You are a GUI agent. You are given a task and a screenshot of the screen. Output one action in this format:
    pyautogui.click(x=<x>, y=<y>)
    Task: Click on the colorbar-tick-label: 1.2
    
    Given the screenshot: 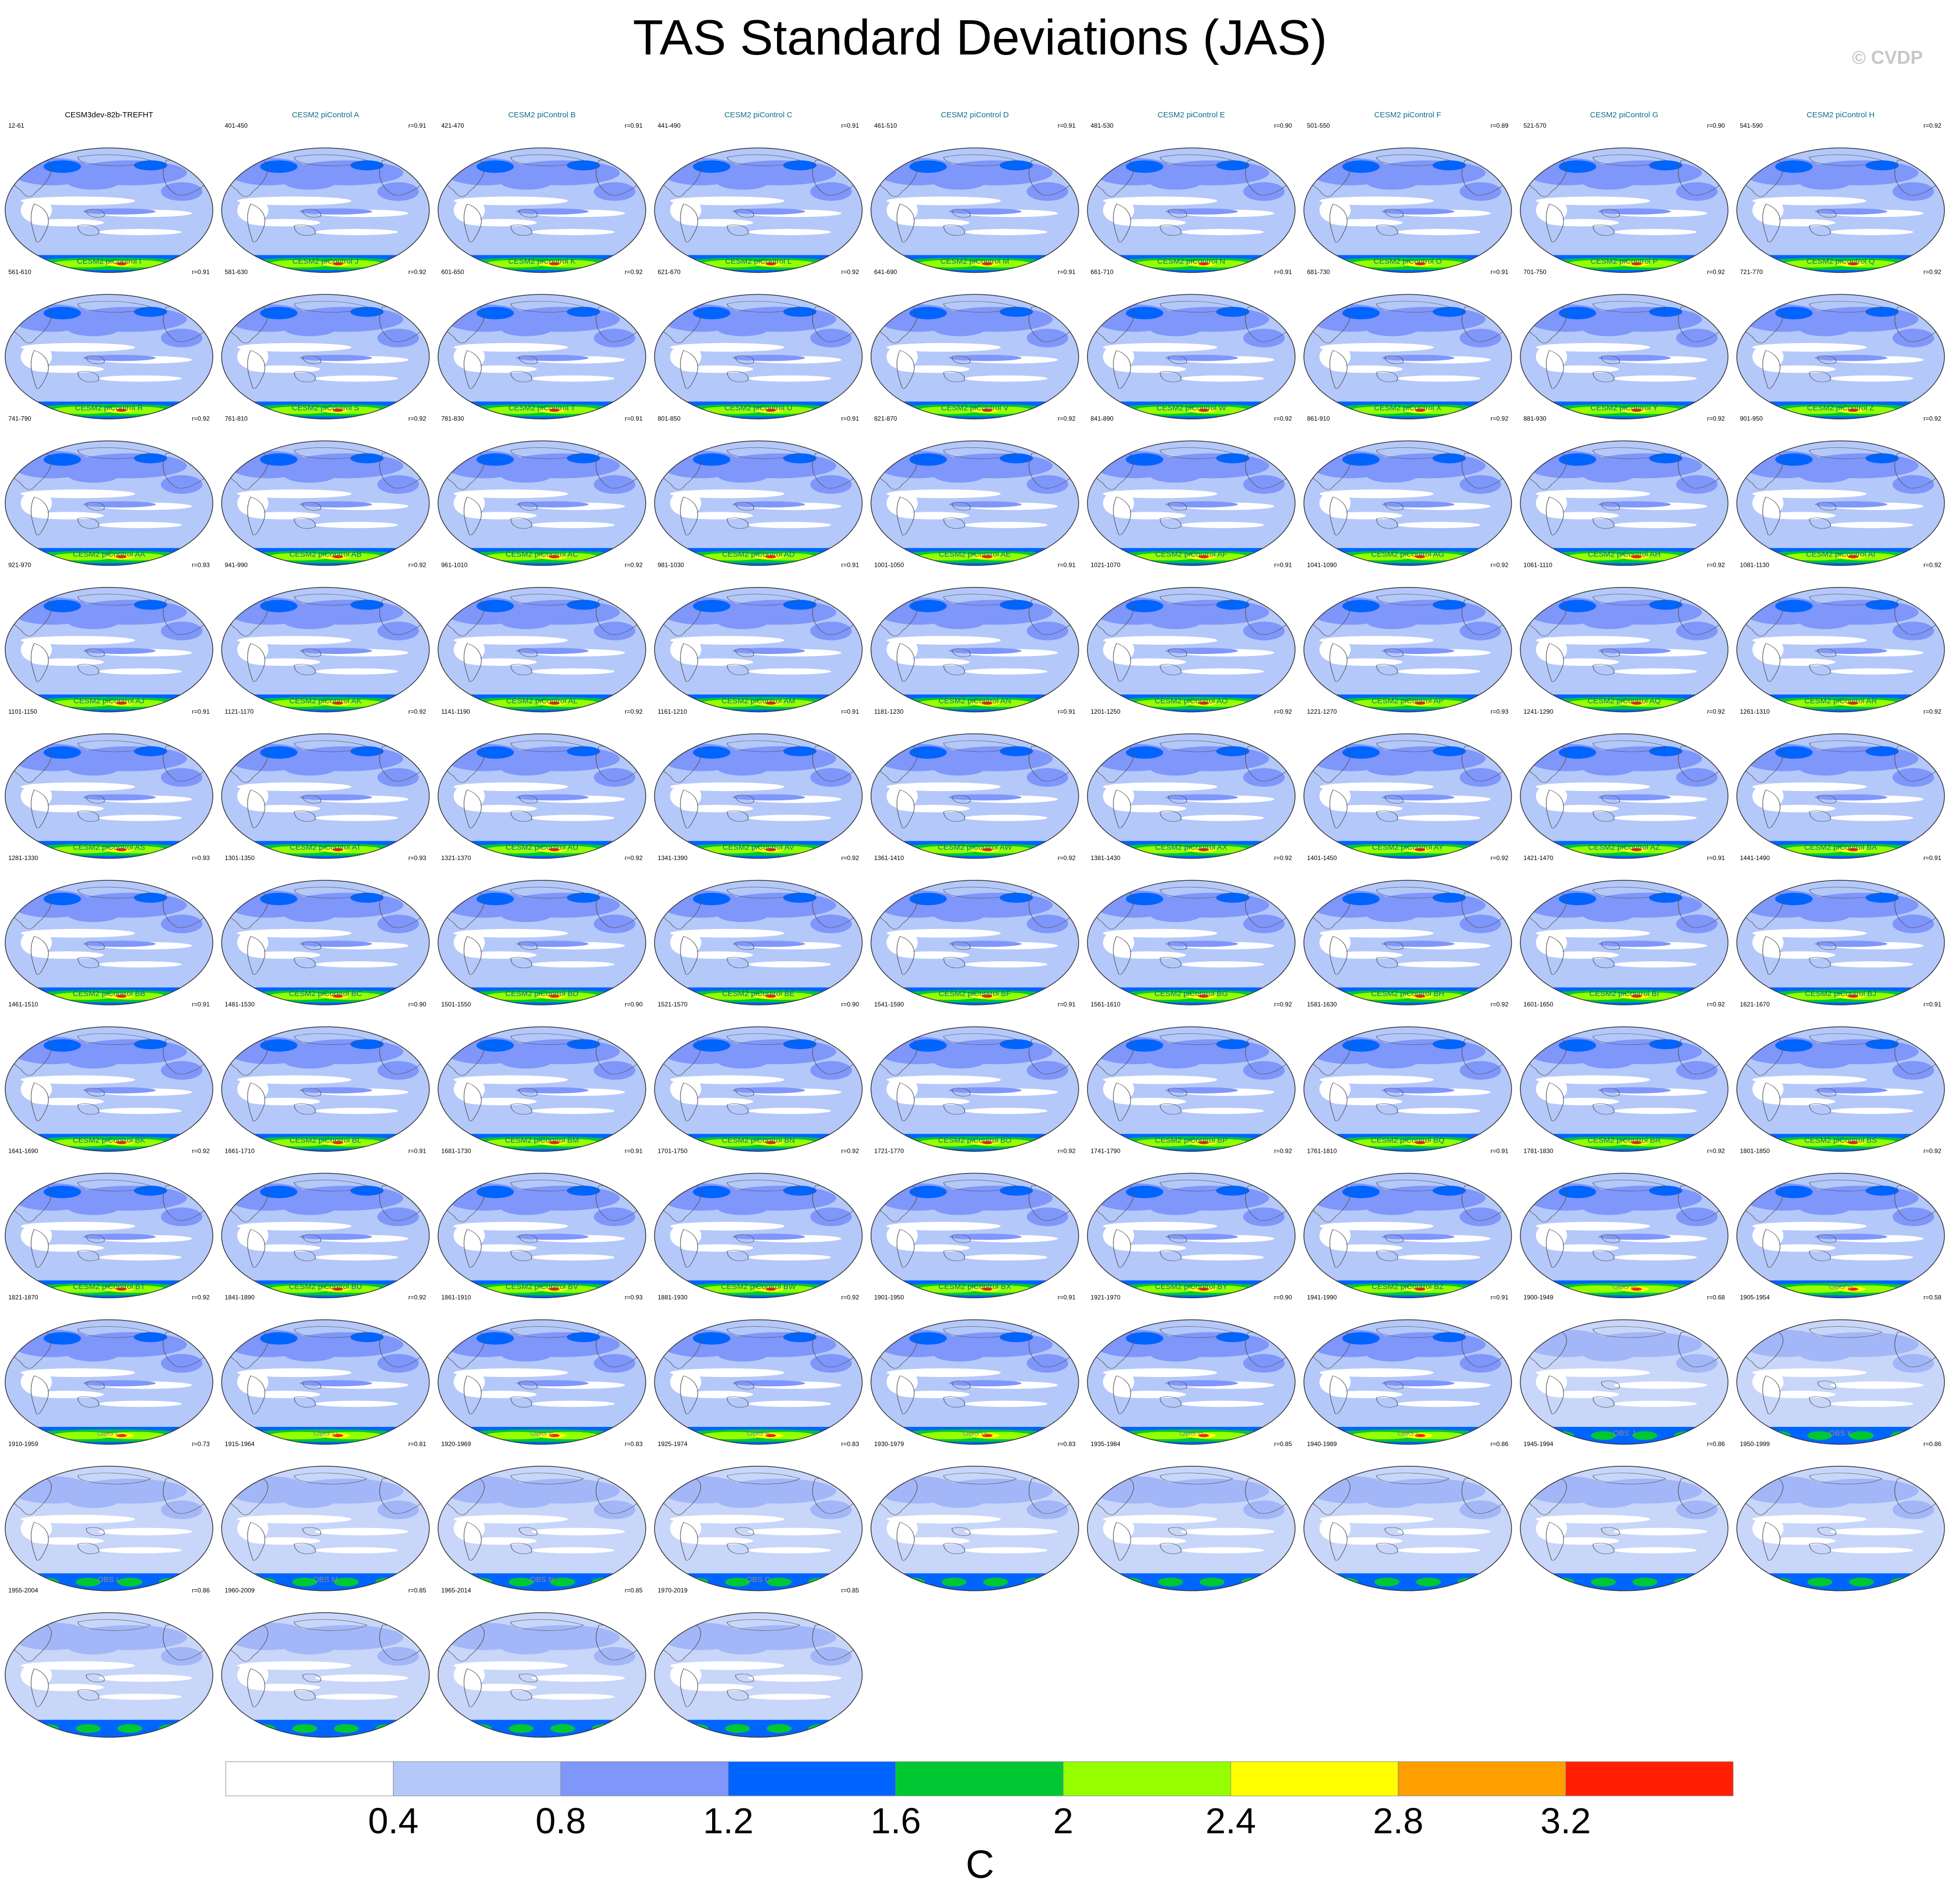 What is the action you would take?
    pyautogui.click(x=728, y=1821)
    